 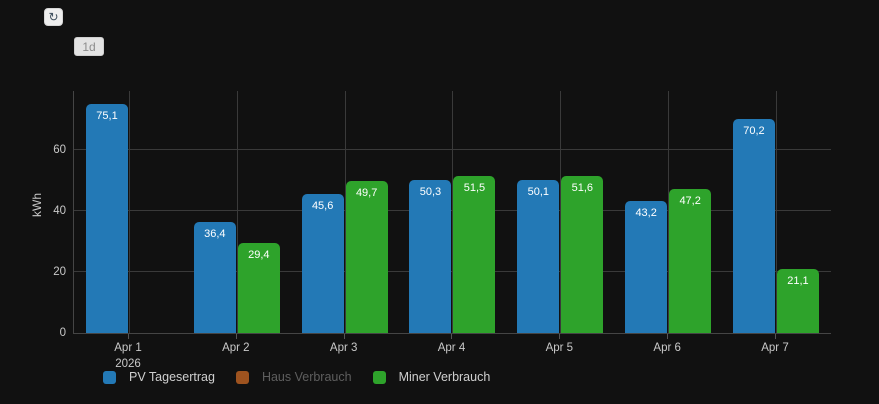 What do you see at coordinates (366, 257) in the screenshot?
I see `bar-miner-verbrauch: 49,7` at bounding box center [366, 257].